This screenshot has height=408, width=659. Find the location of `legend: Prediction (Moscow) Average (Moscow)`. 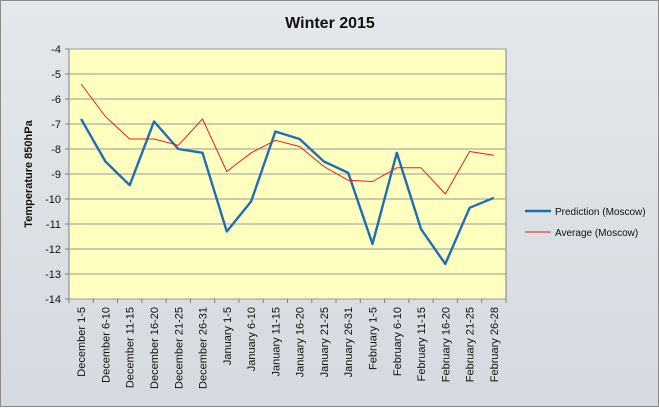

legend: Prediction (Moscow) Average (Moscow) is located at coordinates (585, 223).